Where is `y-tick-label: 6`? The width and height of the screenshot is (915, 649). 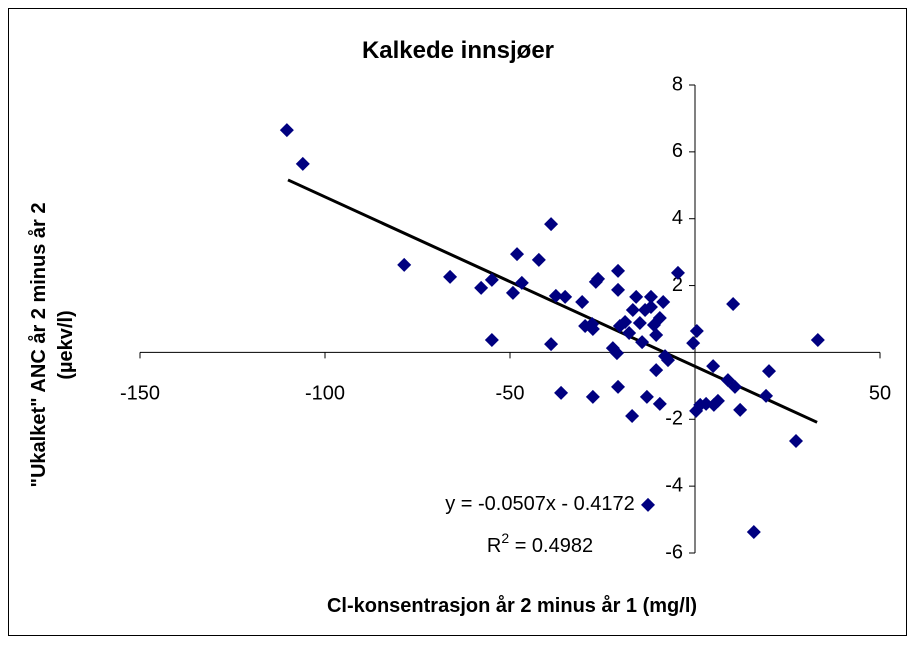
y-tick-label: 6 is located at coordinates (677, 151).